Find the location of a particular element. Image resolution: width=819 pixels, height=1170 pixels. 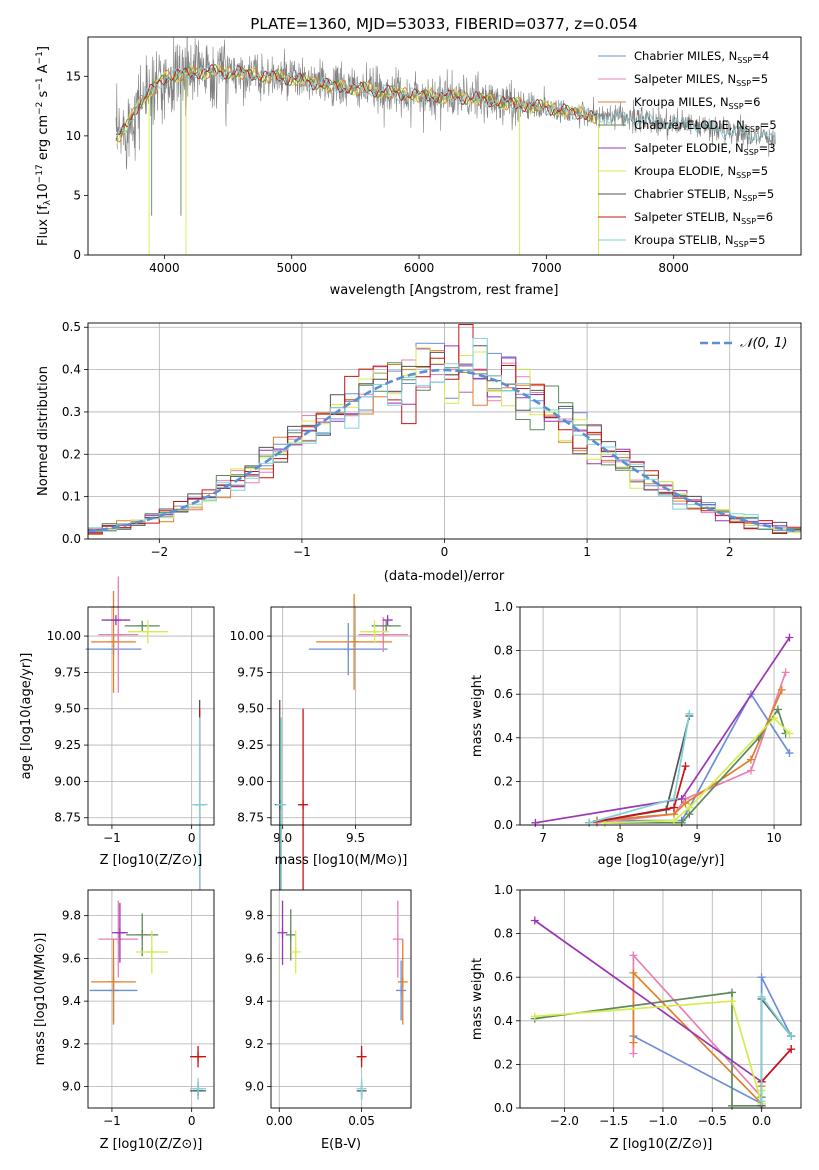

x-tick-label: 1 is located at coordinates (587, 552).